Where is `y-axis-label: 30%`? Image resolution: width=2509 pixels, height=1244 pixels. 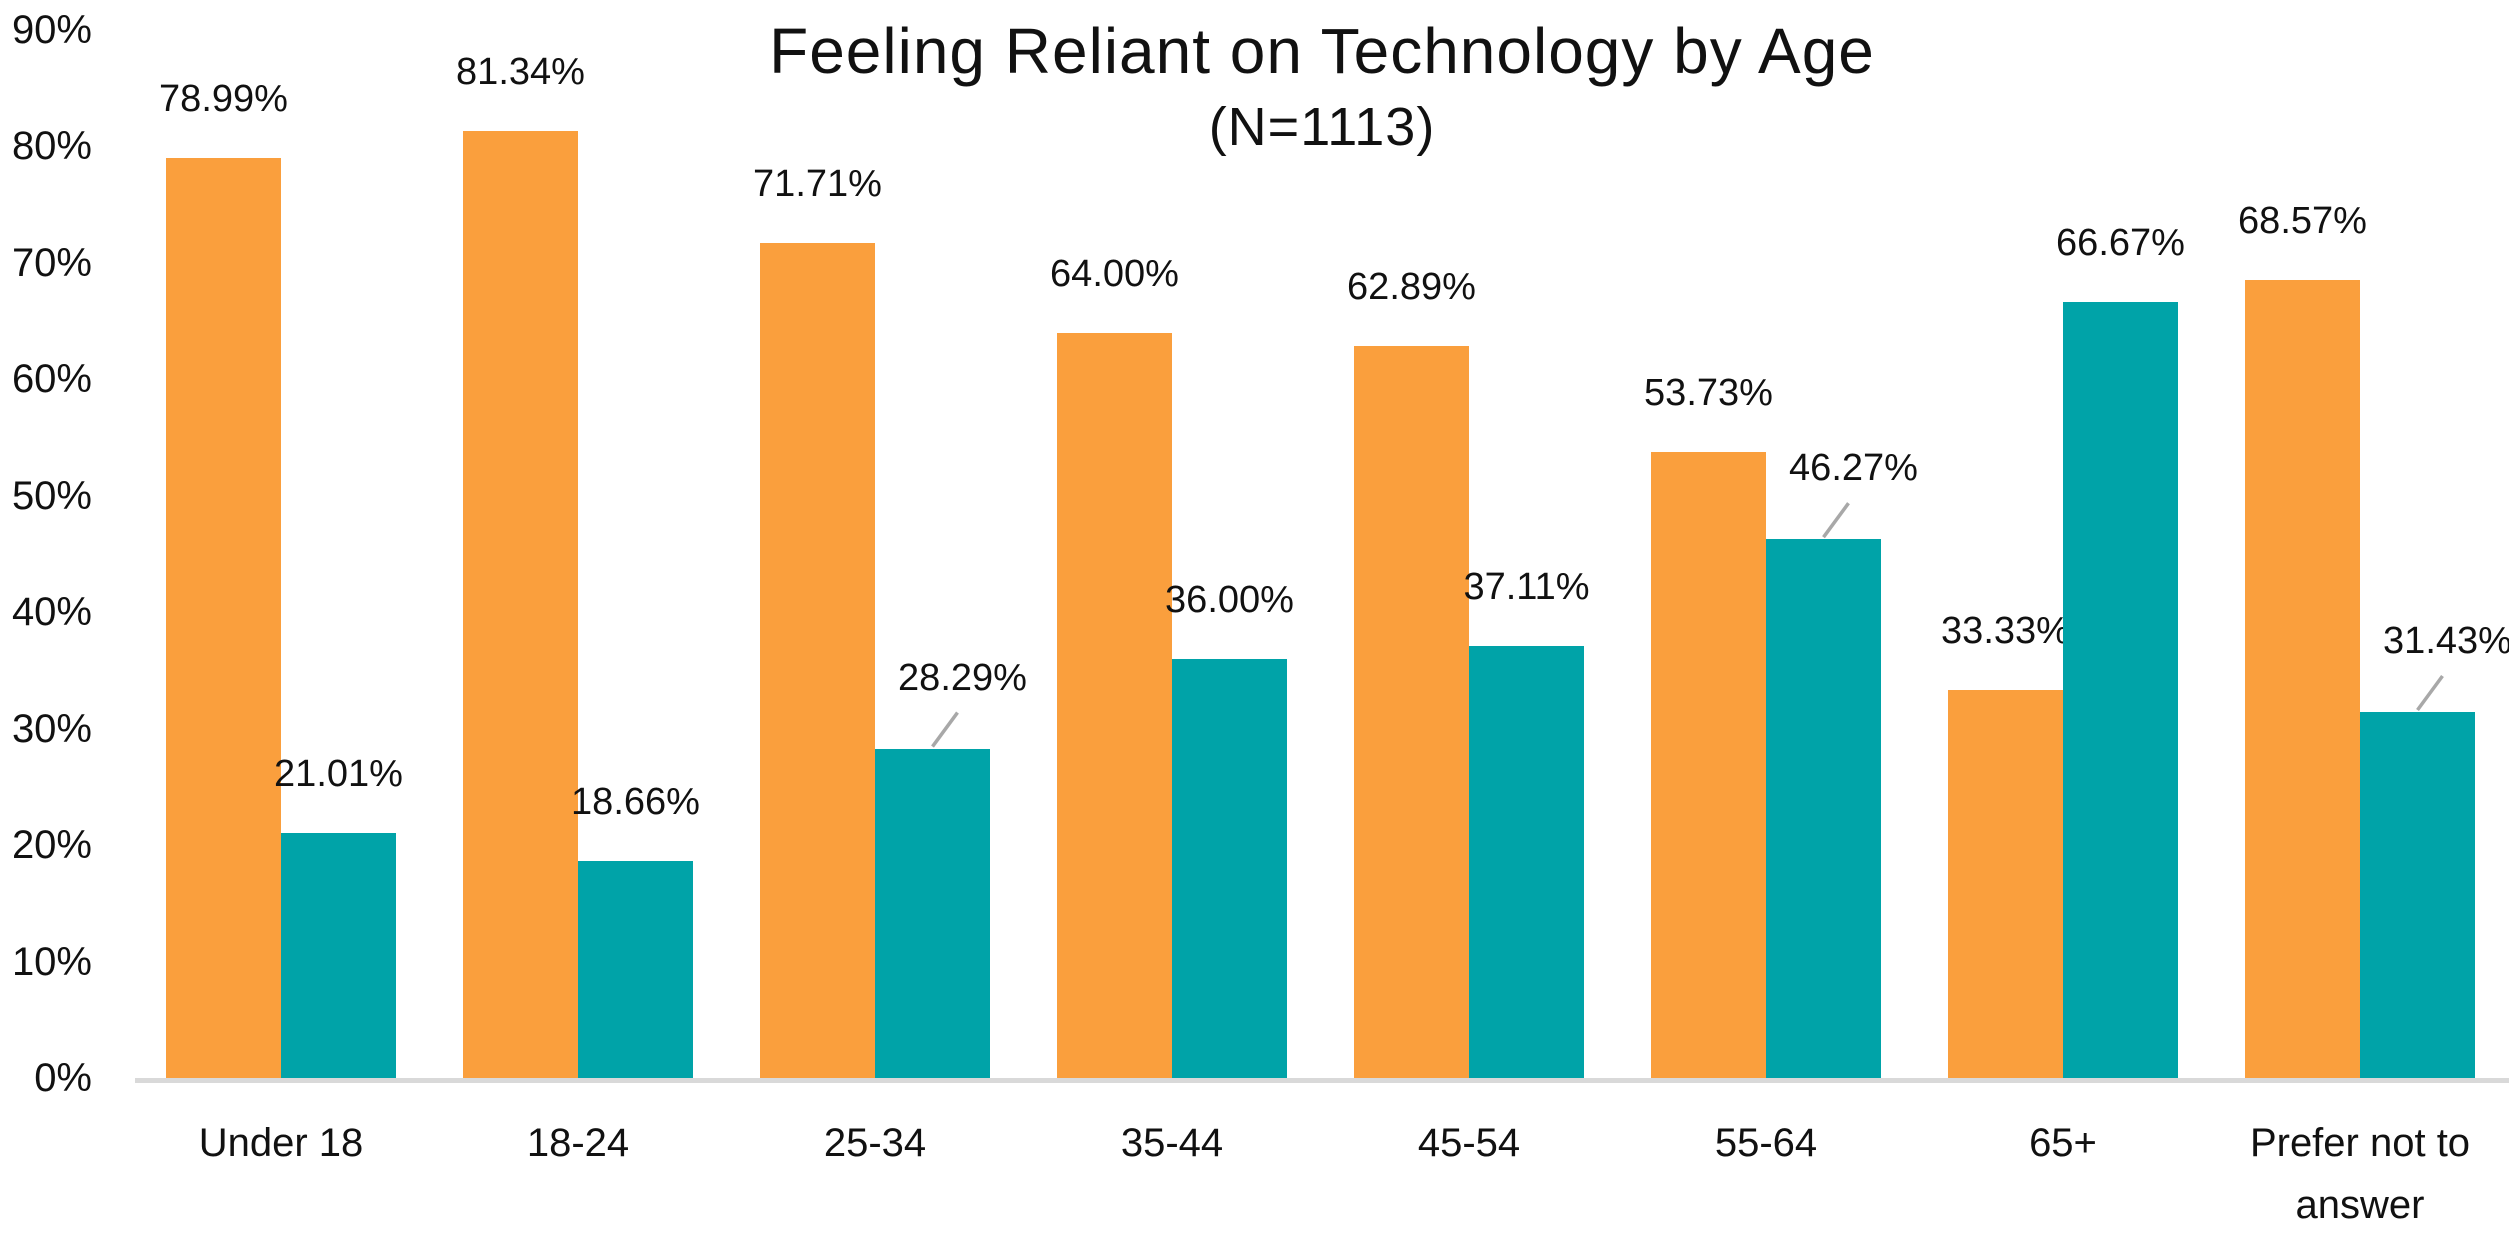
y-axis-label: 30% is located at coordinates (51, 728).